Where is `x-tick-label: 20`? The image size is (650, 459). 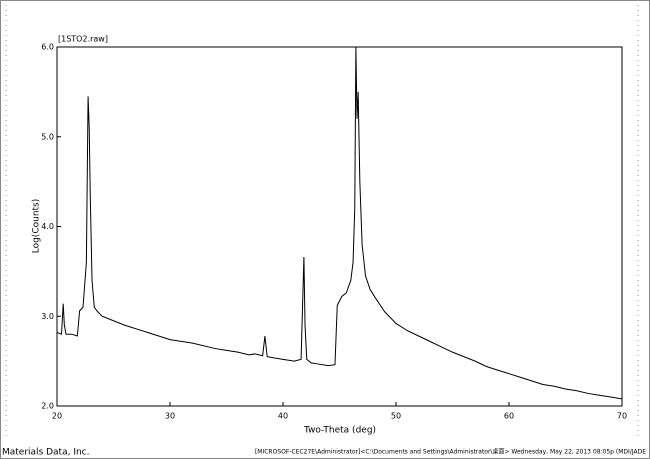 x-tick-label: 20 is located at coordinates (57, 416).